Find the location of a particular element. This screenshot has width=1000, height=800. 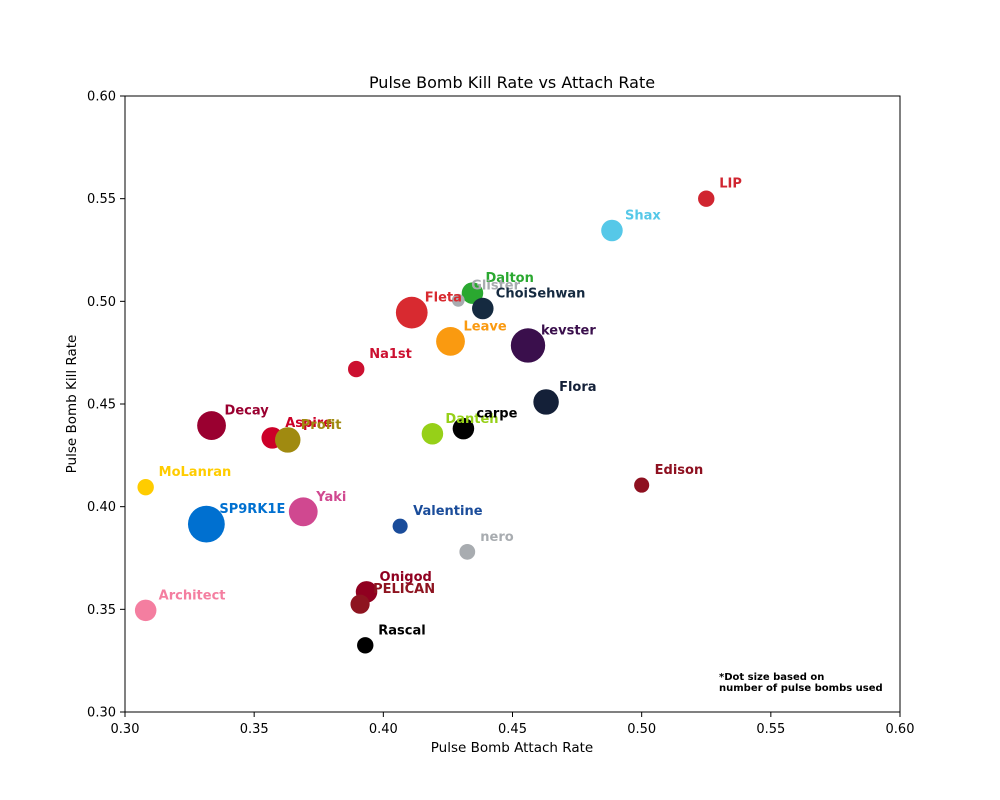

y-axis: 0.30 0.35 0.40 0.45 0.50 0.55 0.60 is located at coordinates (106, 405).